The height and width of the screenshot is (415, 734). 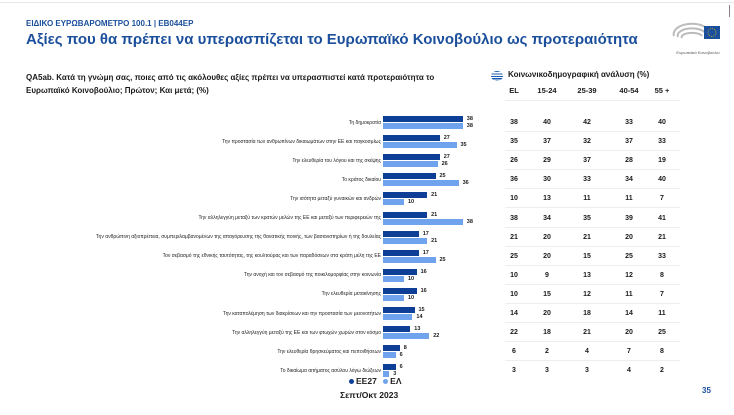 What do you see at coordinates (351, 294) in the screenshot?
I see `category-label: Την ελευθερία μετακίνησης` at bounding box center [351, 294].